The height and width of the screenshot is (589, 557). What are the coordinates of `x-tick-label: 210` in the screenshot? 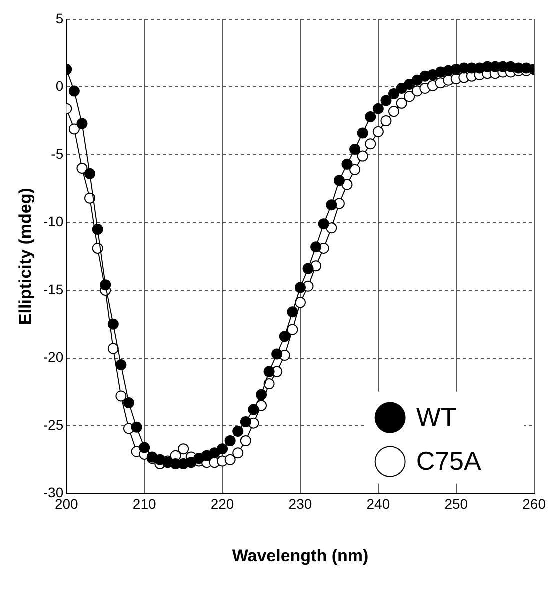 It's located at (144, 504).